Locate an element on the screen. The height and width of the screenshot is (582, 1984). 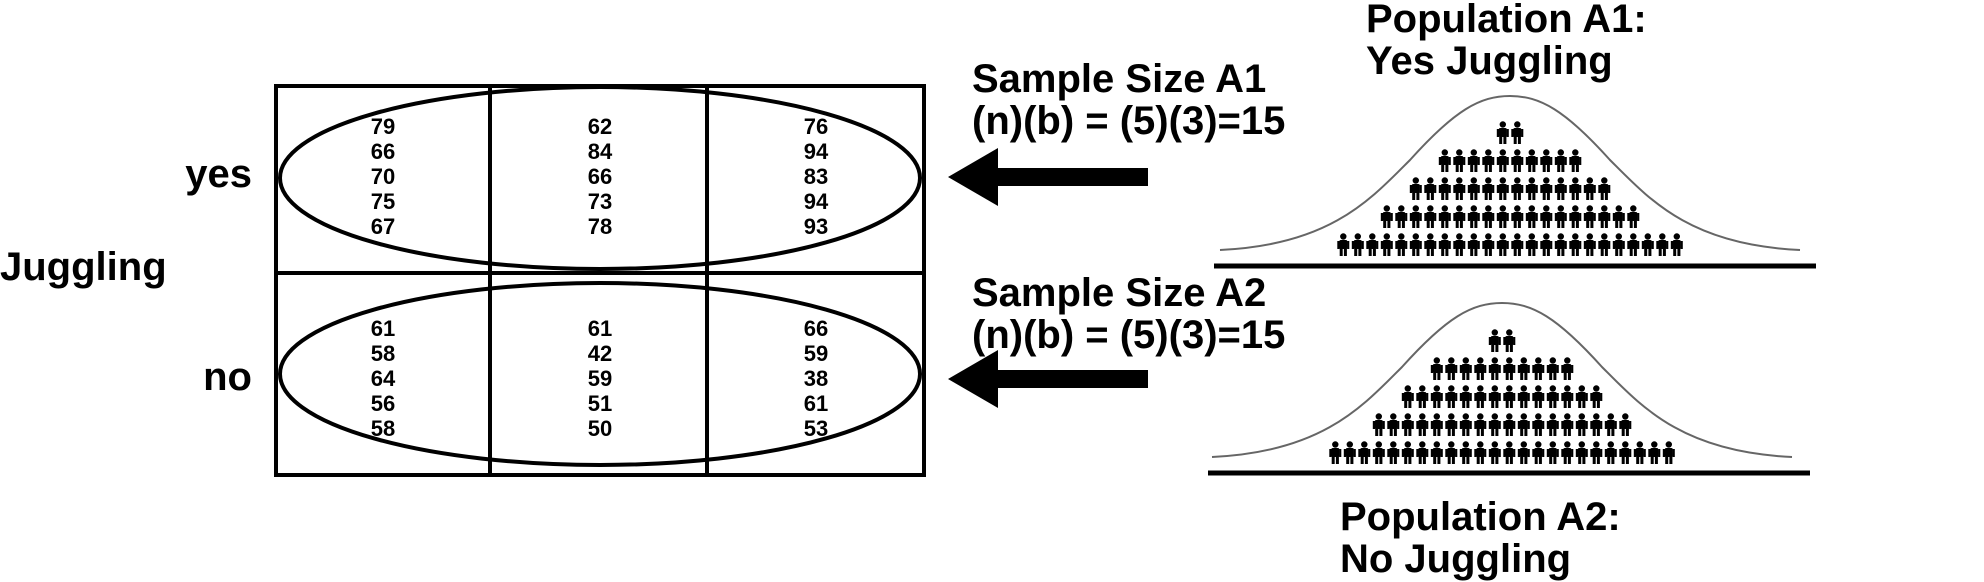
sample-ellipse-a1 is located at coordinates (600, 178).